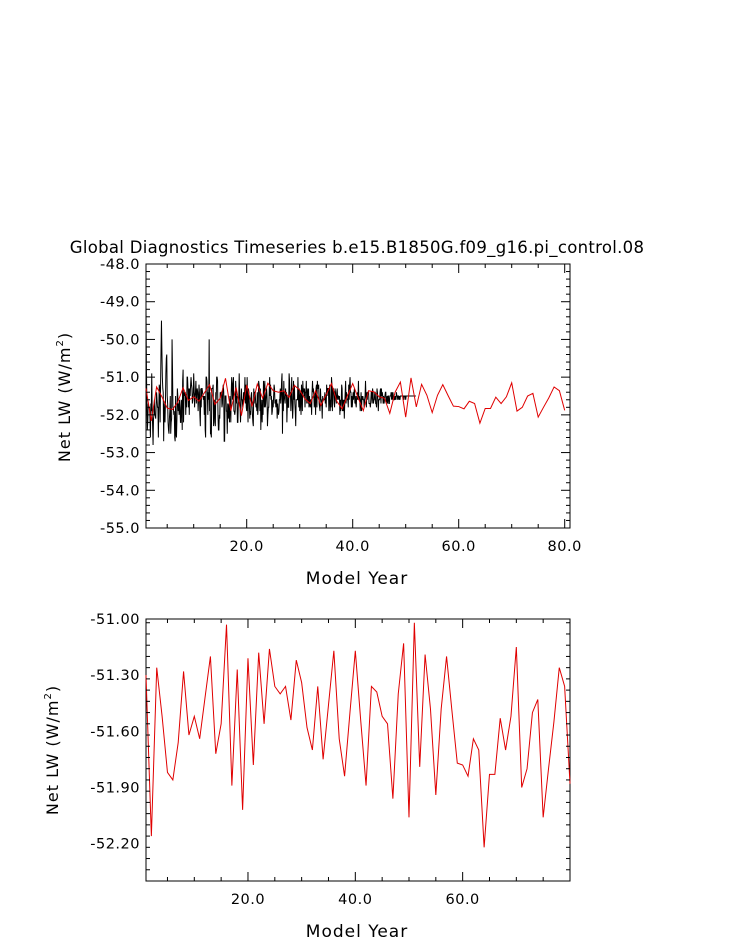 Image resolution: width=733 pixels, height=945 pixels. Describe the element at coordinates (115, 845) in the screenshot. I see `y-tick-label: -52.20` at that location.